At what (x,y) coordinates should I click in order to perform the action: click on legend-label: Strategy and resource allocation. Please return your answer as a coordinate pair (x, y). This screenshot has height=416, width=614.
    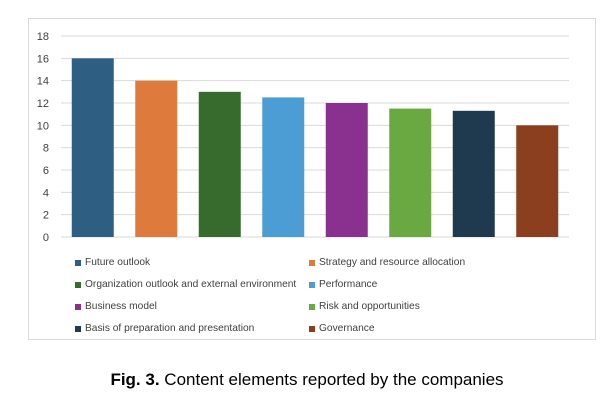
    Looking at the image, I should click on (392, 262).